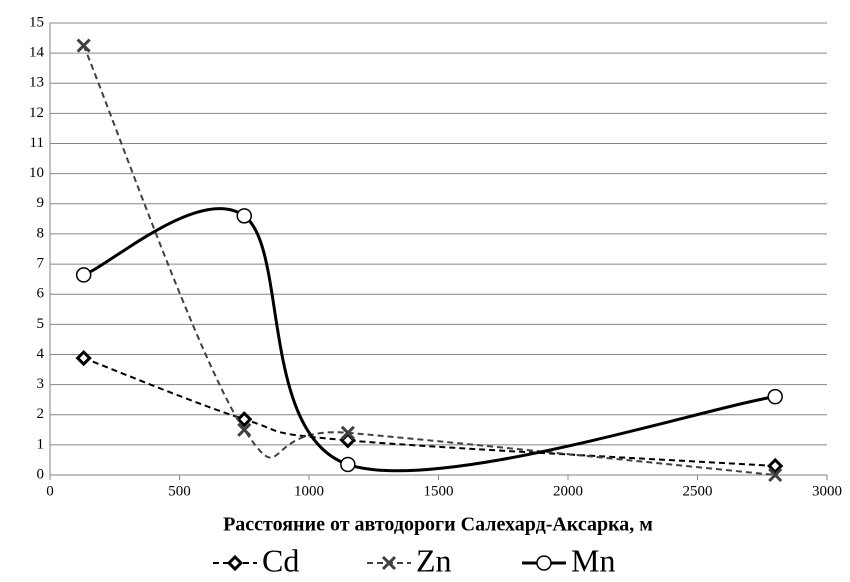 The width and height of the screenshot is (850, 582). I want to click on y-tick-label: 7, so click(41, 264).